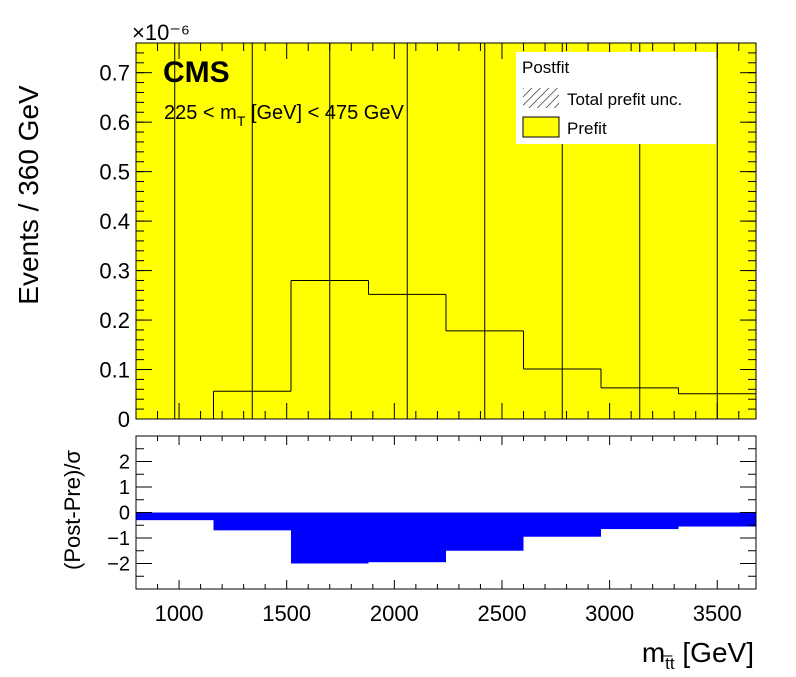 This screenshot has height=677, width=796. I want to click on legend: Postfit Total prefit unc. Prefit, so click(616, 98).